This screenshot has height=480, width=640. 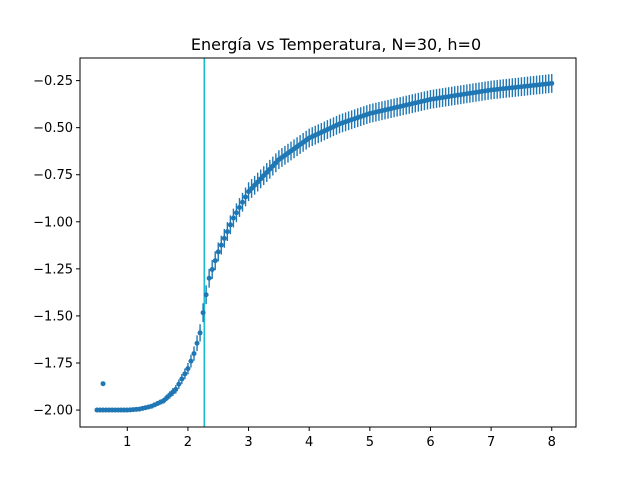 I want to click on x-tick-label: 7, so click(x=491, y=442).